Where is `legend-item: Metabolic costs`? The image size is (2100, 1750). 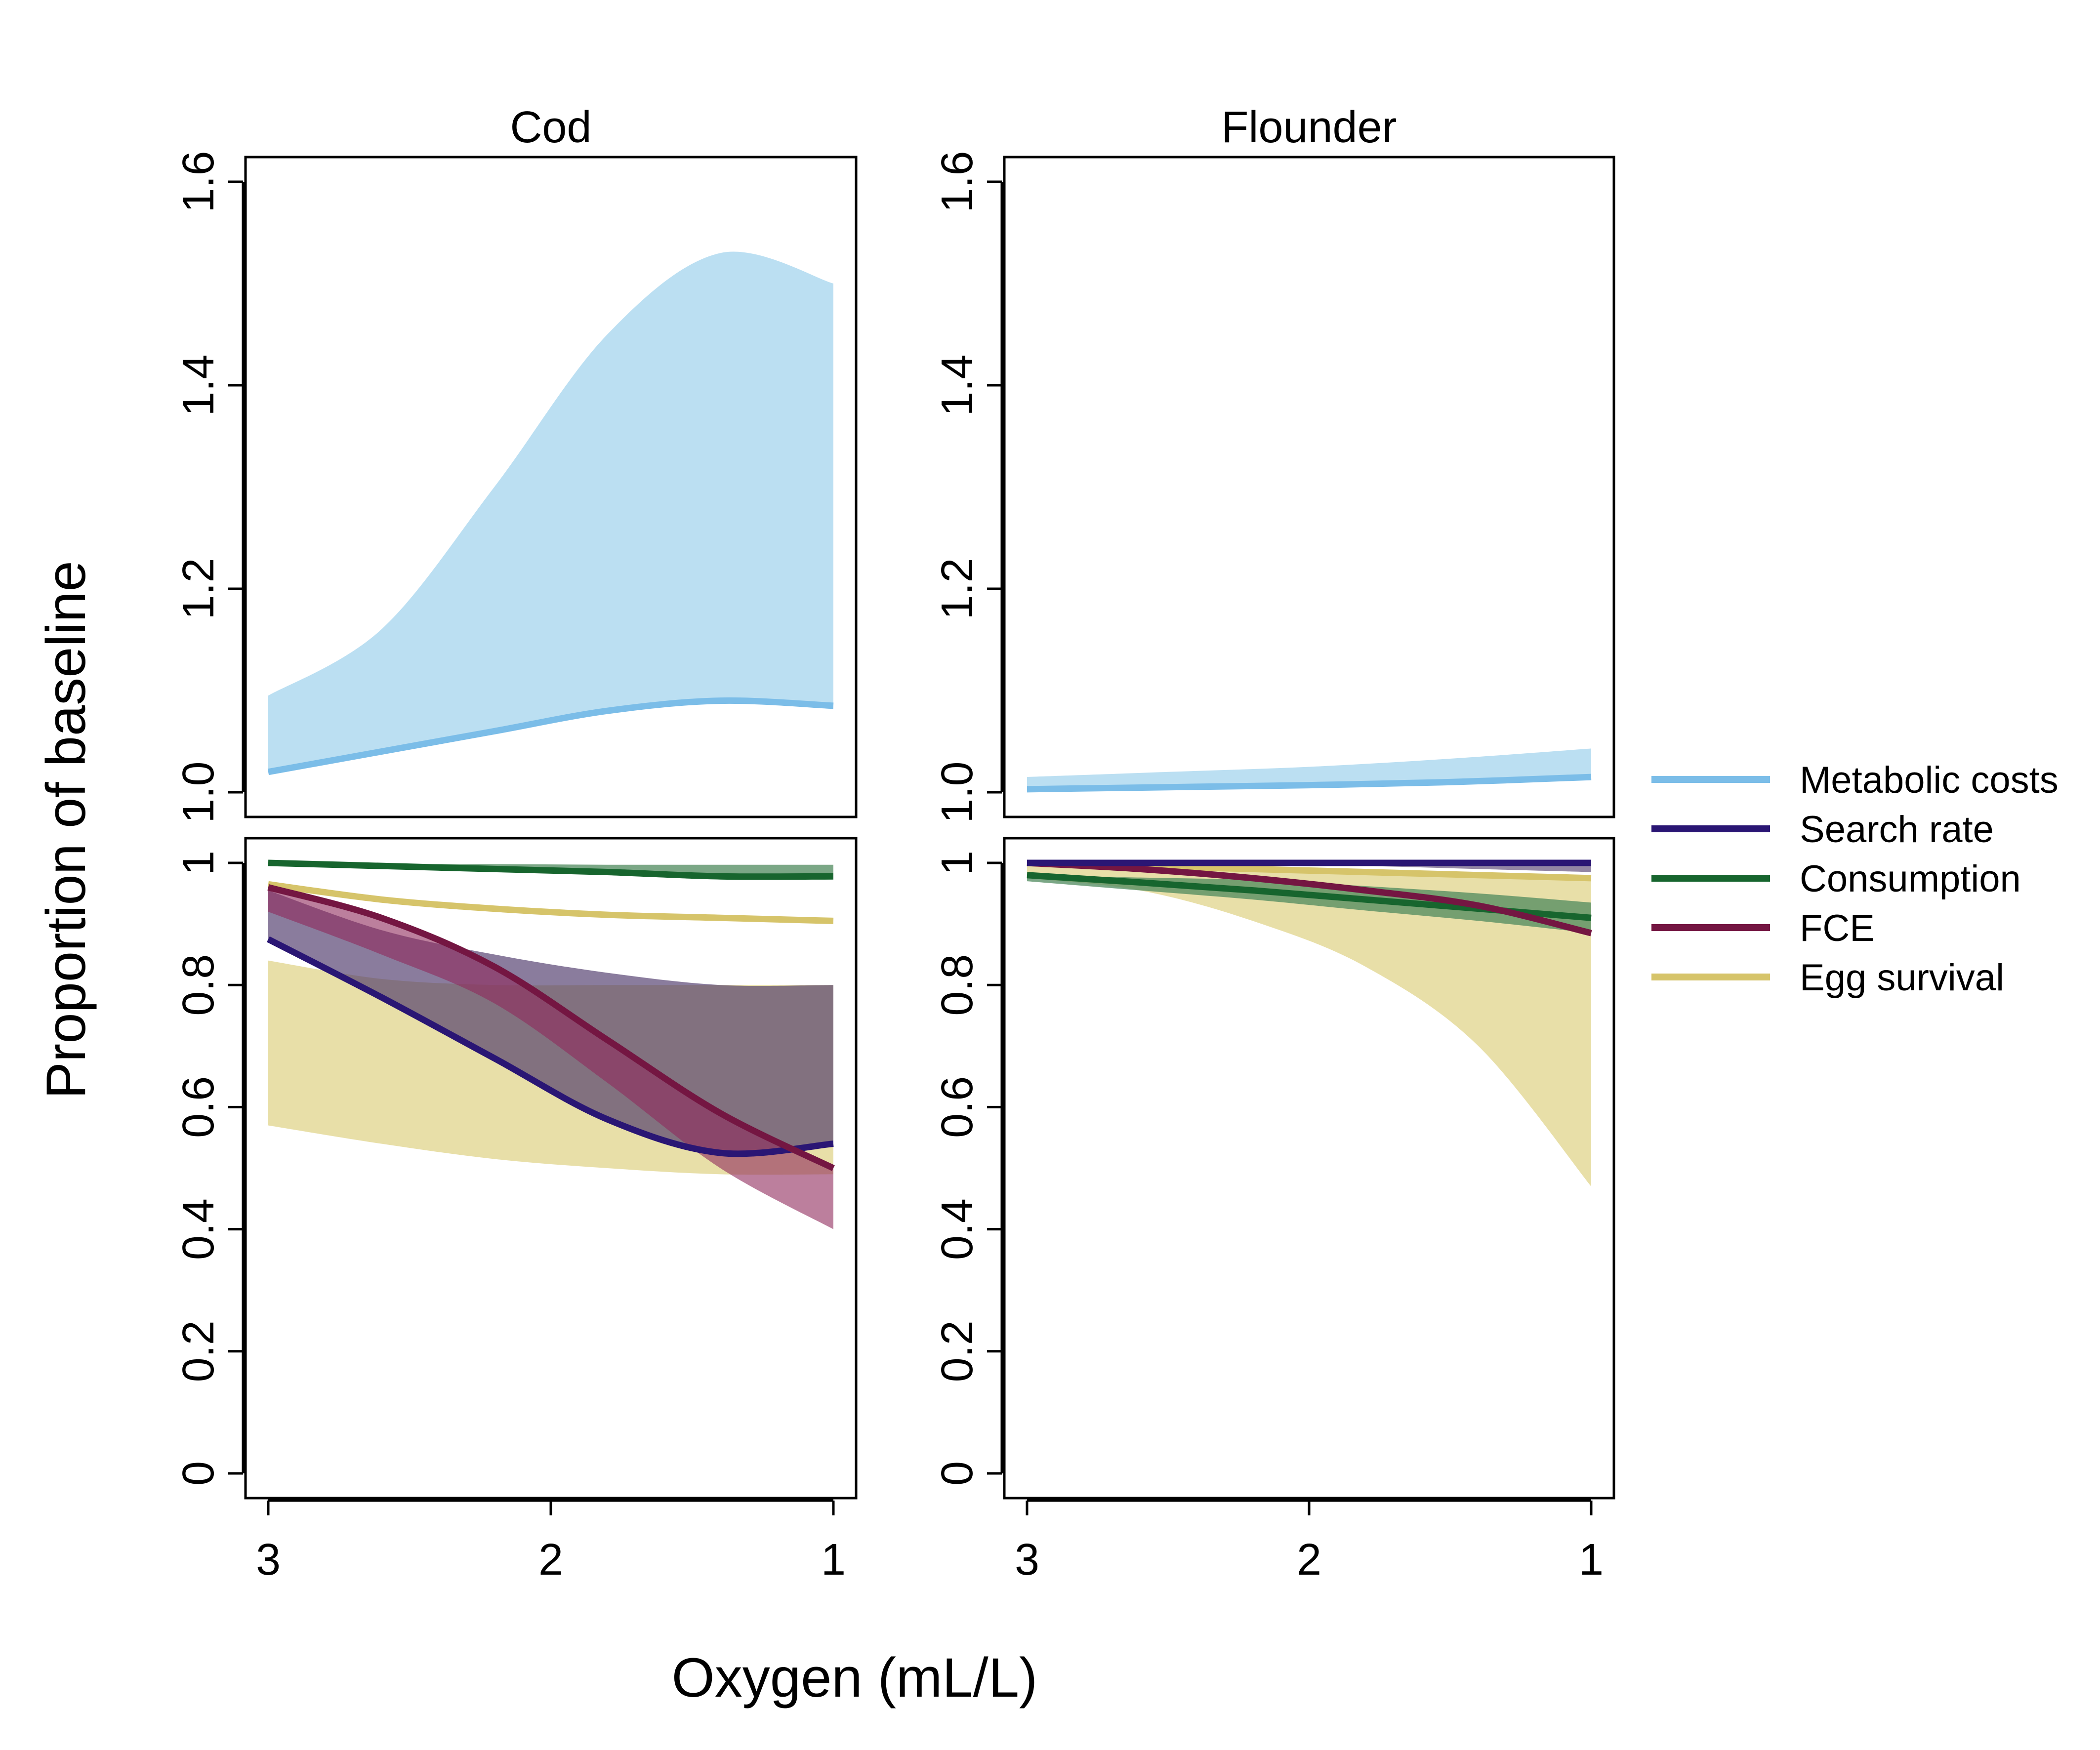
legend-item: Metabolic costs is located at coordinates (1855, 780).